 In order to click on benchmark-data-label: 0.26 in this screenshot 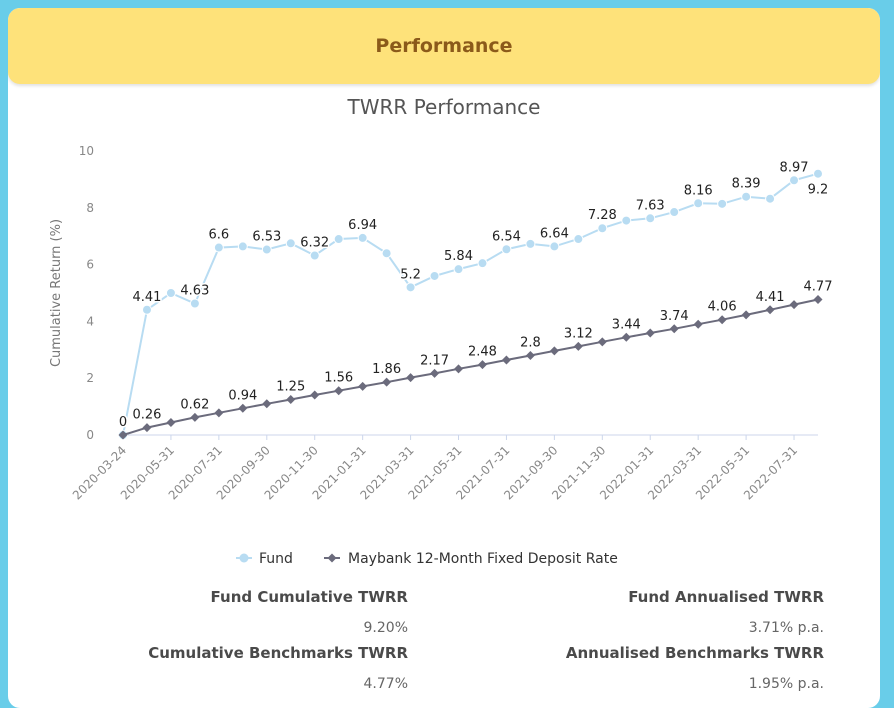, I will do `click(146, 415)`.